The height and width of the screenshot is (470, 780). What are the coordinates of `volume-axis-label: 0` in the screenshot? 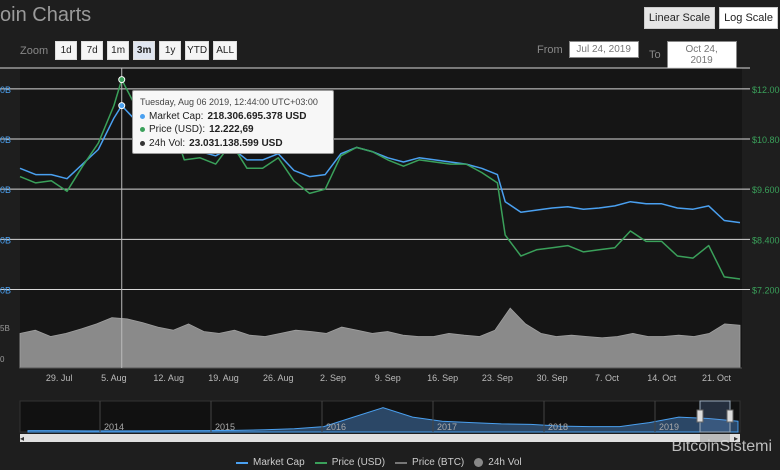 It's located at (2, 359).